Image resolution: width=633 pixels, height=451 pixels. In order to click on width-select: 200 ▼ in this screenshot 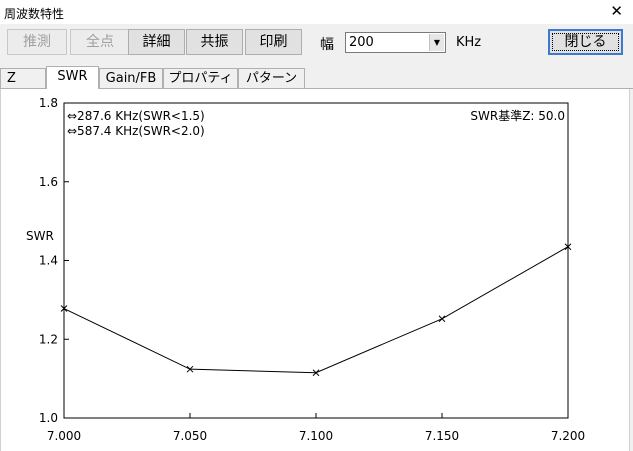, I will do `click(395, 42)`.